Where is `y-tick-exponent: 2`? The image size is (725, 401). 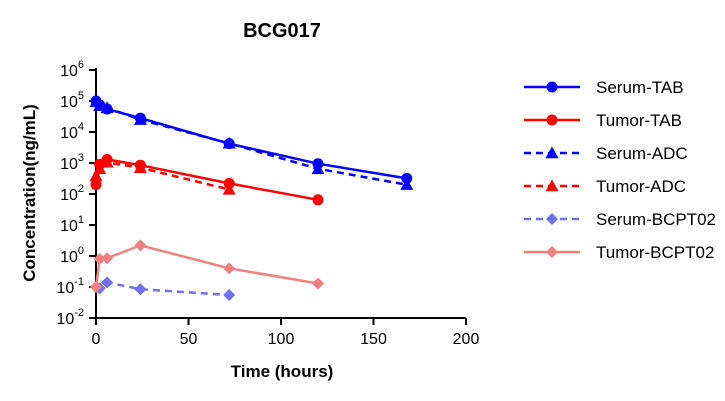
y-tick-exponent: 2 is located at coordinates (81, 189).